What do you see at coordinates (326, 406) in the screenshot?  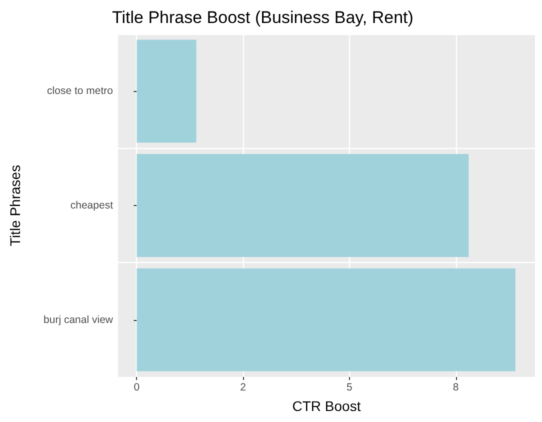 I see `x-axis-title: CTR Boost` at bounding box center [326, 406].